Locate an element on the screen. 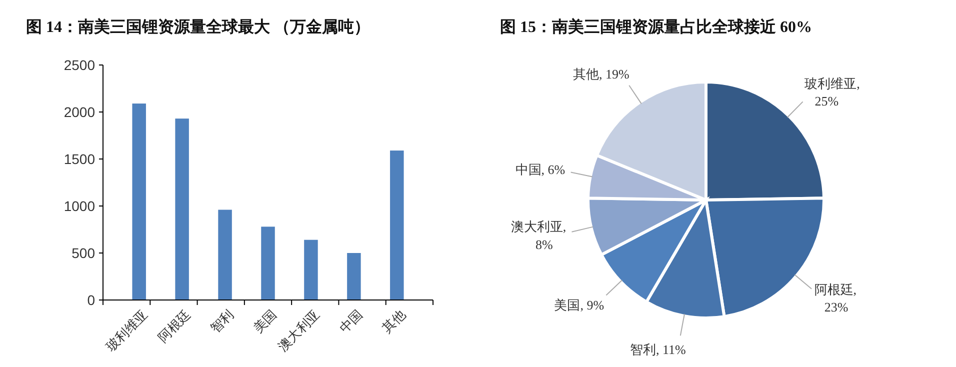  slice-label: 其他, 19% is located at coordinates (601, 74).